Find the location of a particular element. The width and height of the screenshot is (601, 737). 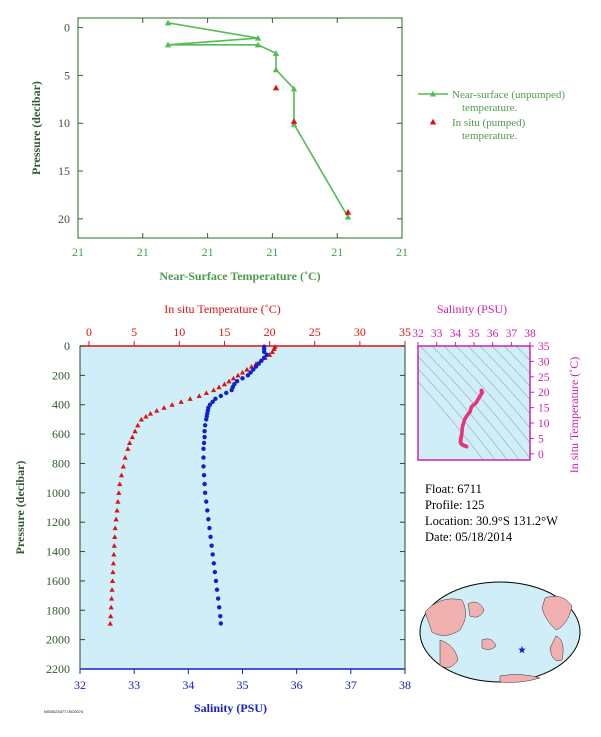

footer-code: NSI0023477.ISG0074 is located at coordinates (64, 711).